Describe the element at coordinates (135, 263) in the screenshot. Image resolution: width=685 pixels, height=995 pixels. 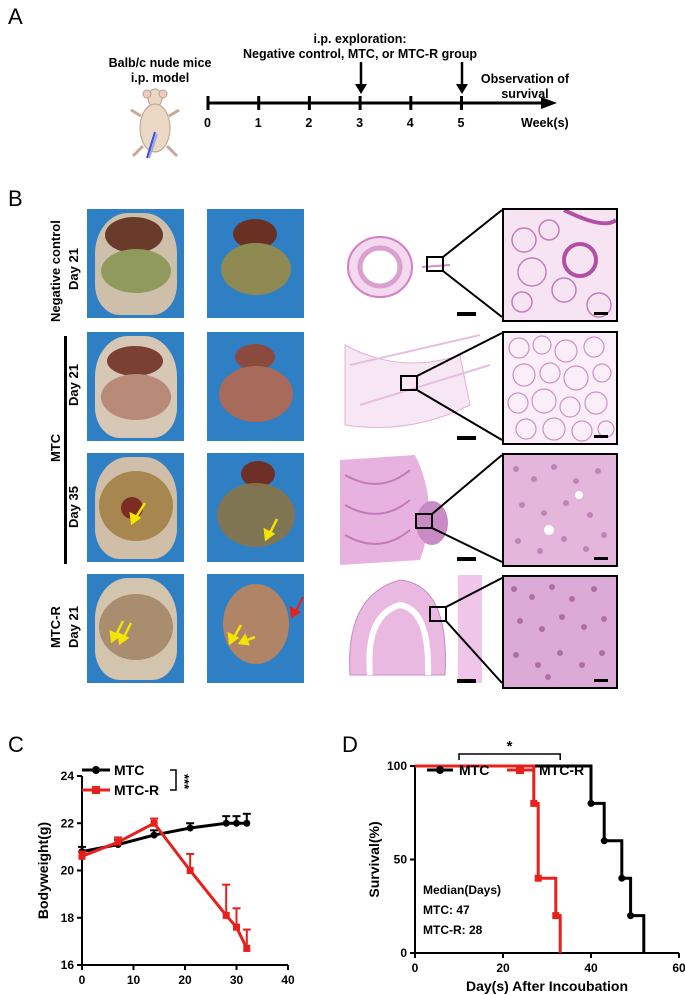
I see `photo-abdomen-negative` at that location.